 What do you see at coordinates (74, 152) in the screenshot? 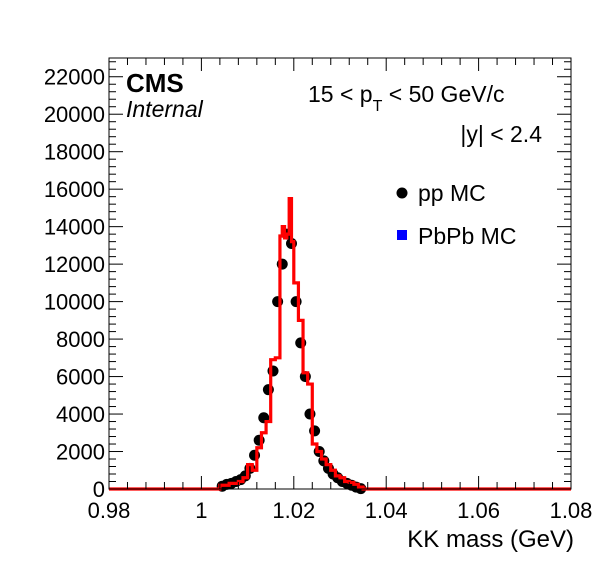
I see `y-tick-label: 18000` at bounding box center [74, 152].